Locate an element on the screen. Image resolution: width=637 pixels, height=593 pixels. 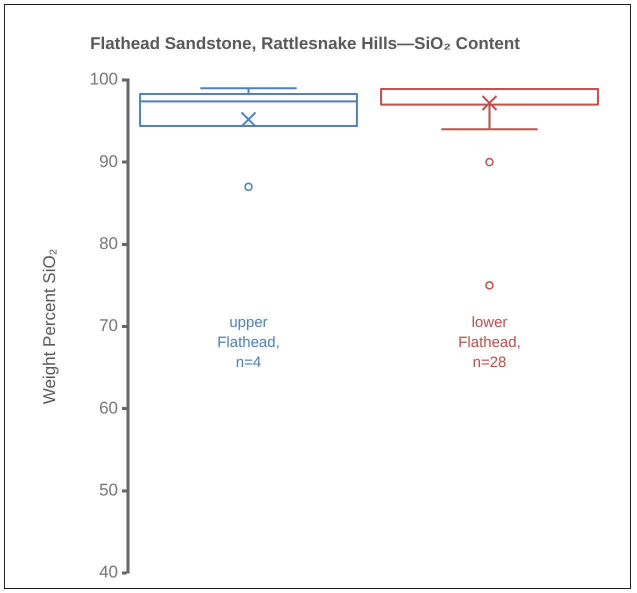
y-tick-label: 60 is located at coordinates (108, 408).